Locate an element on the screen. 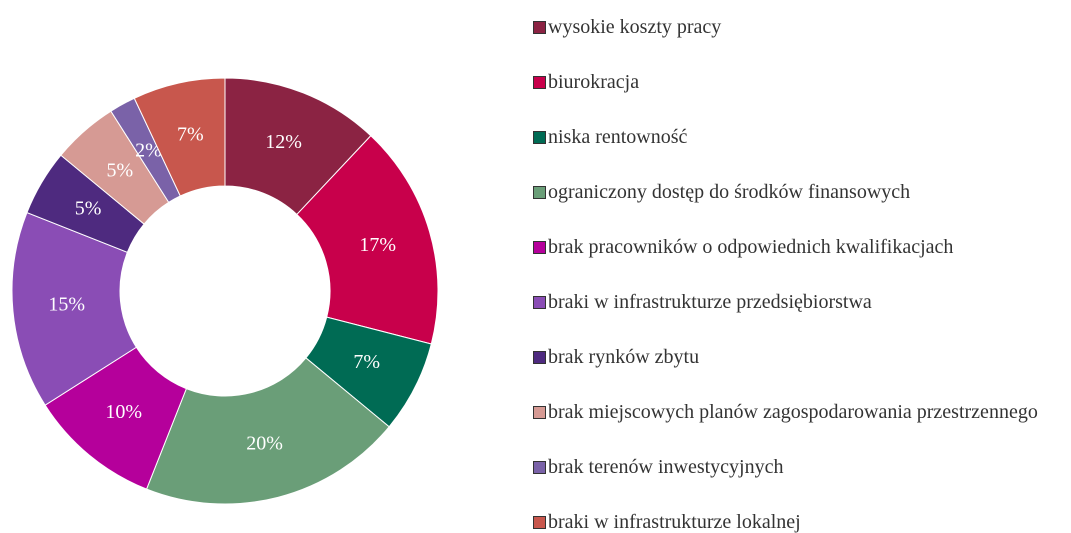 This screenshot has width=1071, height=533. legend-item: wysokie koszty pracy is located at coordinates (795, 27).